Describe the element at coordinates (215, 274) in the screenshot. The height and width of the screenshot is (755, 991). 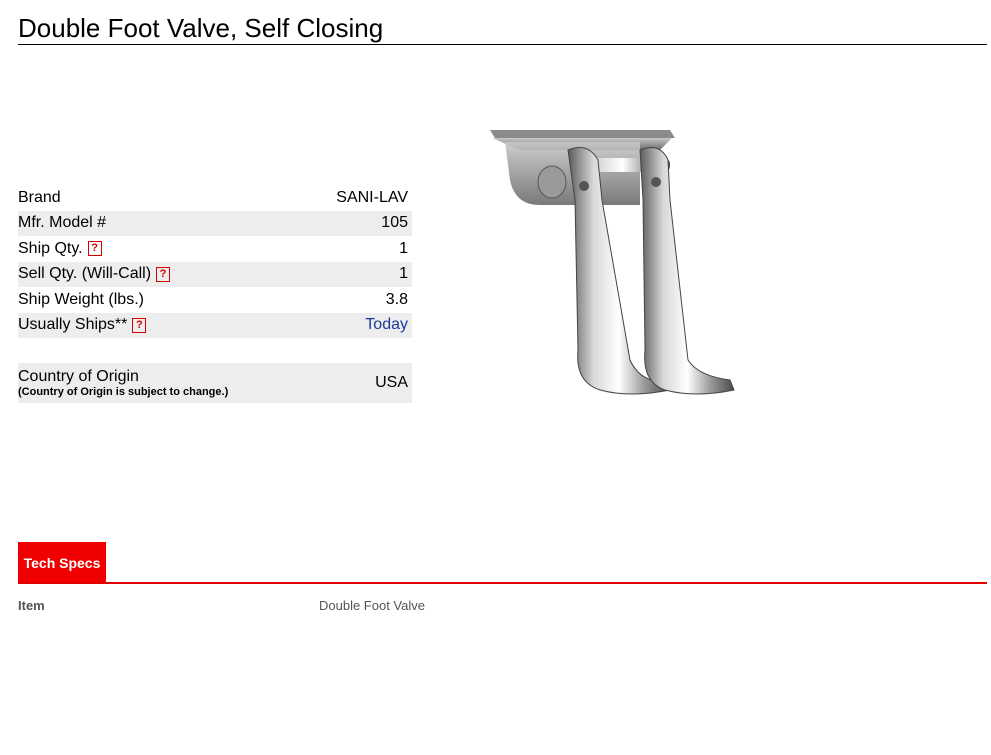
I see `spec-row-sell-qty: Sell Qty. (Will-Call)? 1` at that location.